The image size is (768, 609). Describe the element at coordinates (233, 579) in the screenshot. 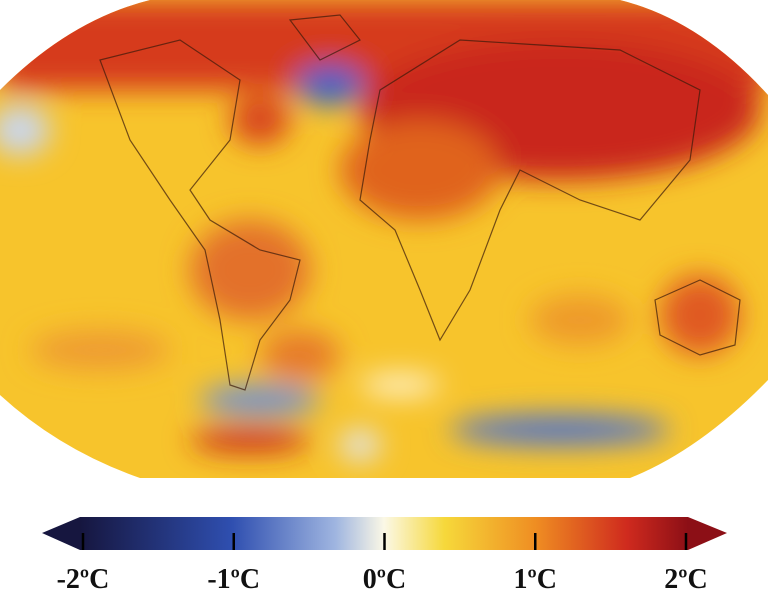

I see `tick-label: -1ºC` at that location.